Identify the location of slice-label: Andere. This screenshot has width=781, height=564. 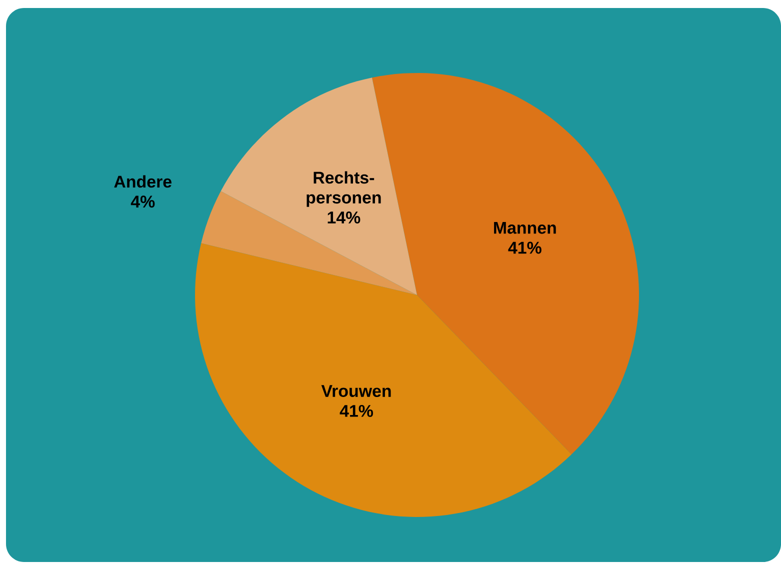
(143, 181).